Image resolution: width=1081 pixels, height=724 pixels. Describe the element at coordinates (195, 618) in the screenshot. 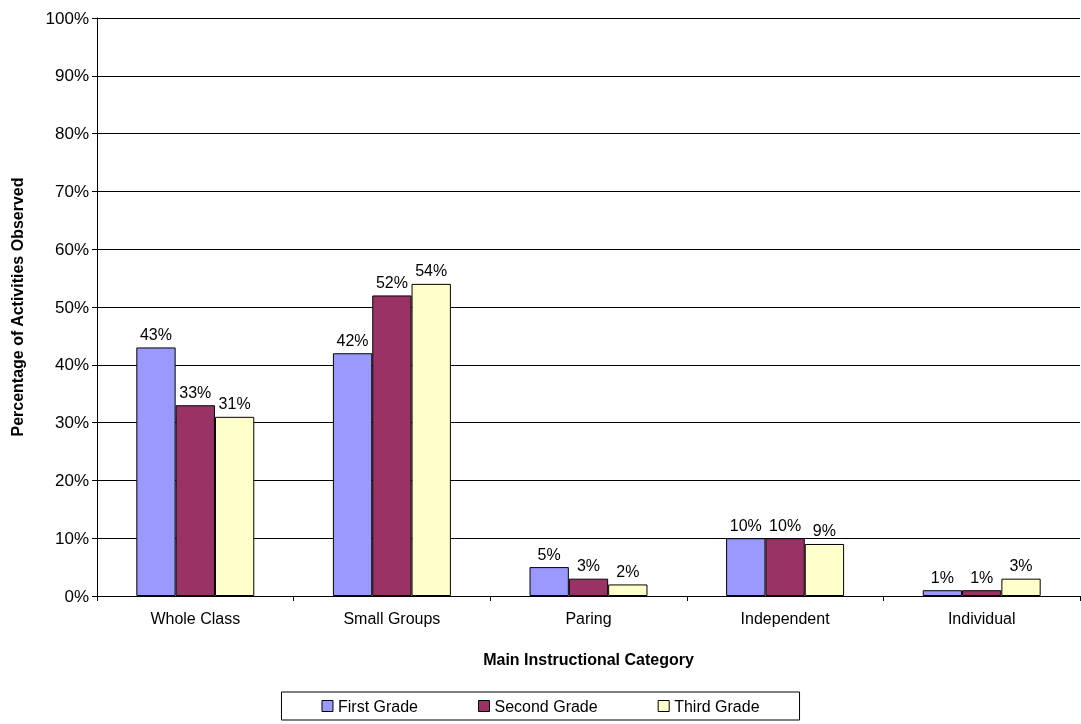

I see `x-tick-label: Whole Class` at that location.